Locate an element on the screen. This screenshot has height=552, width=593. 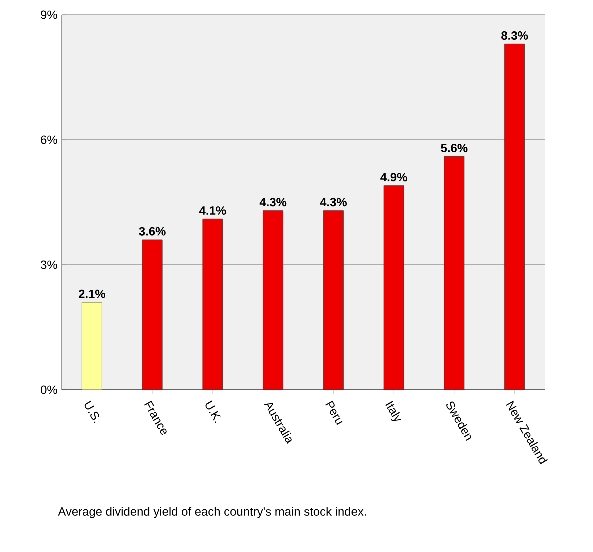
y-tick-label: 3% is located at coordinates (49, 265).